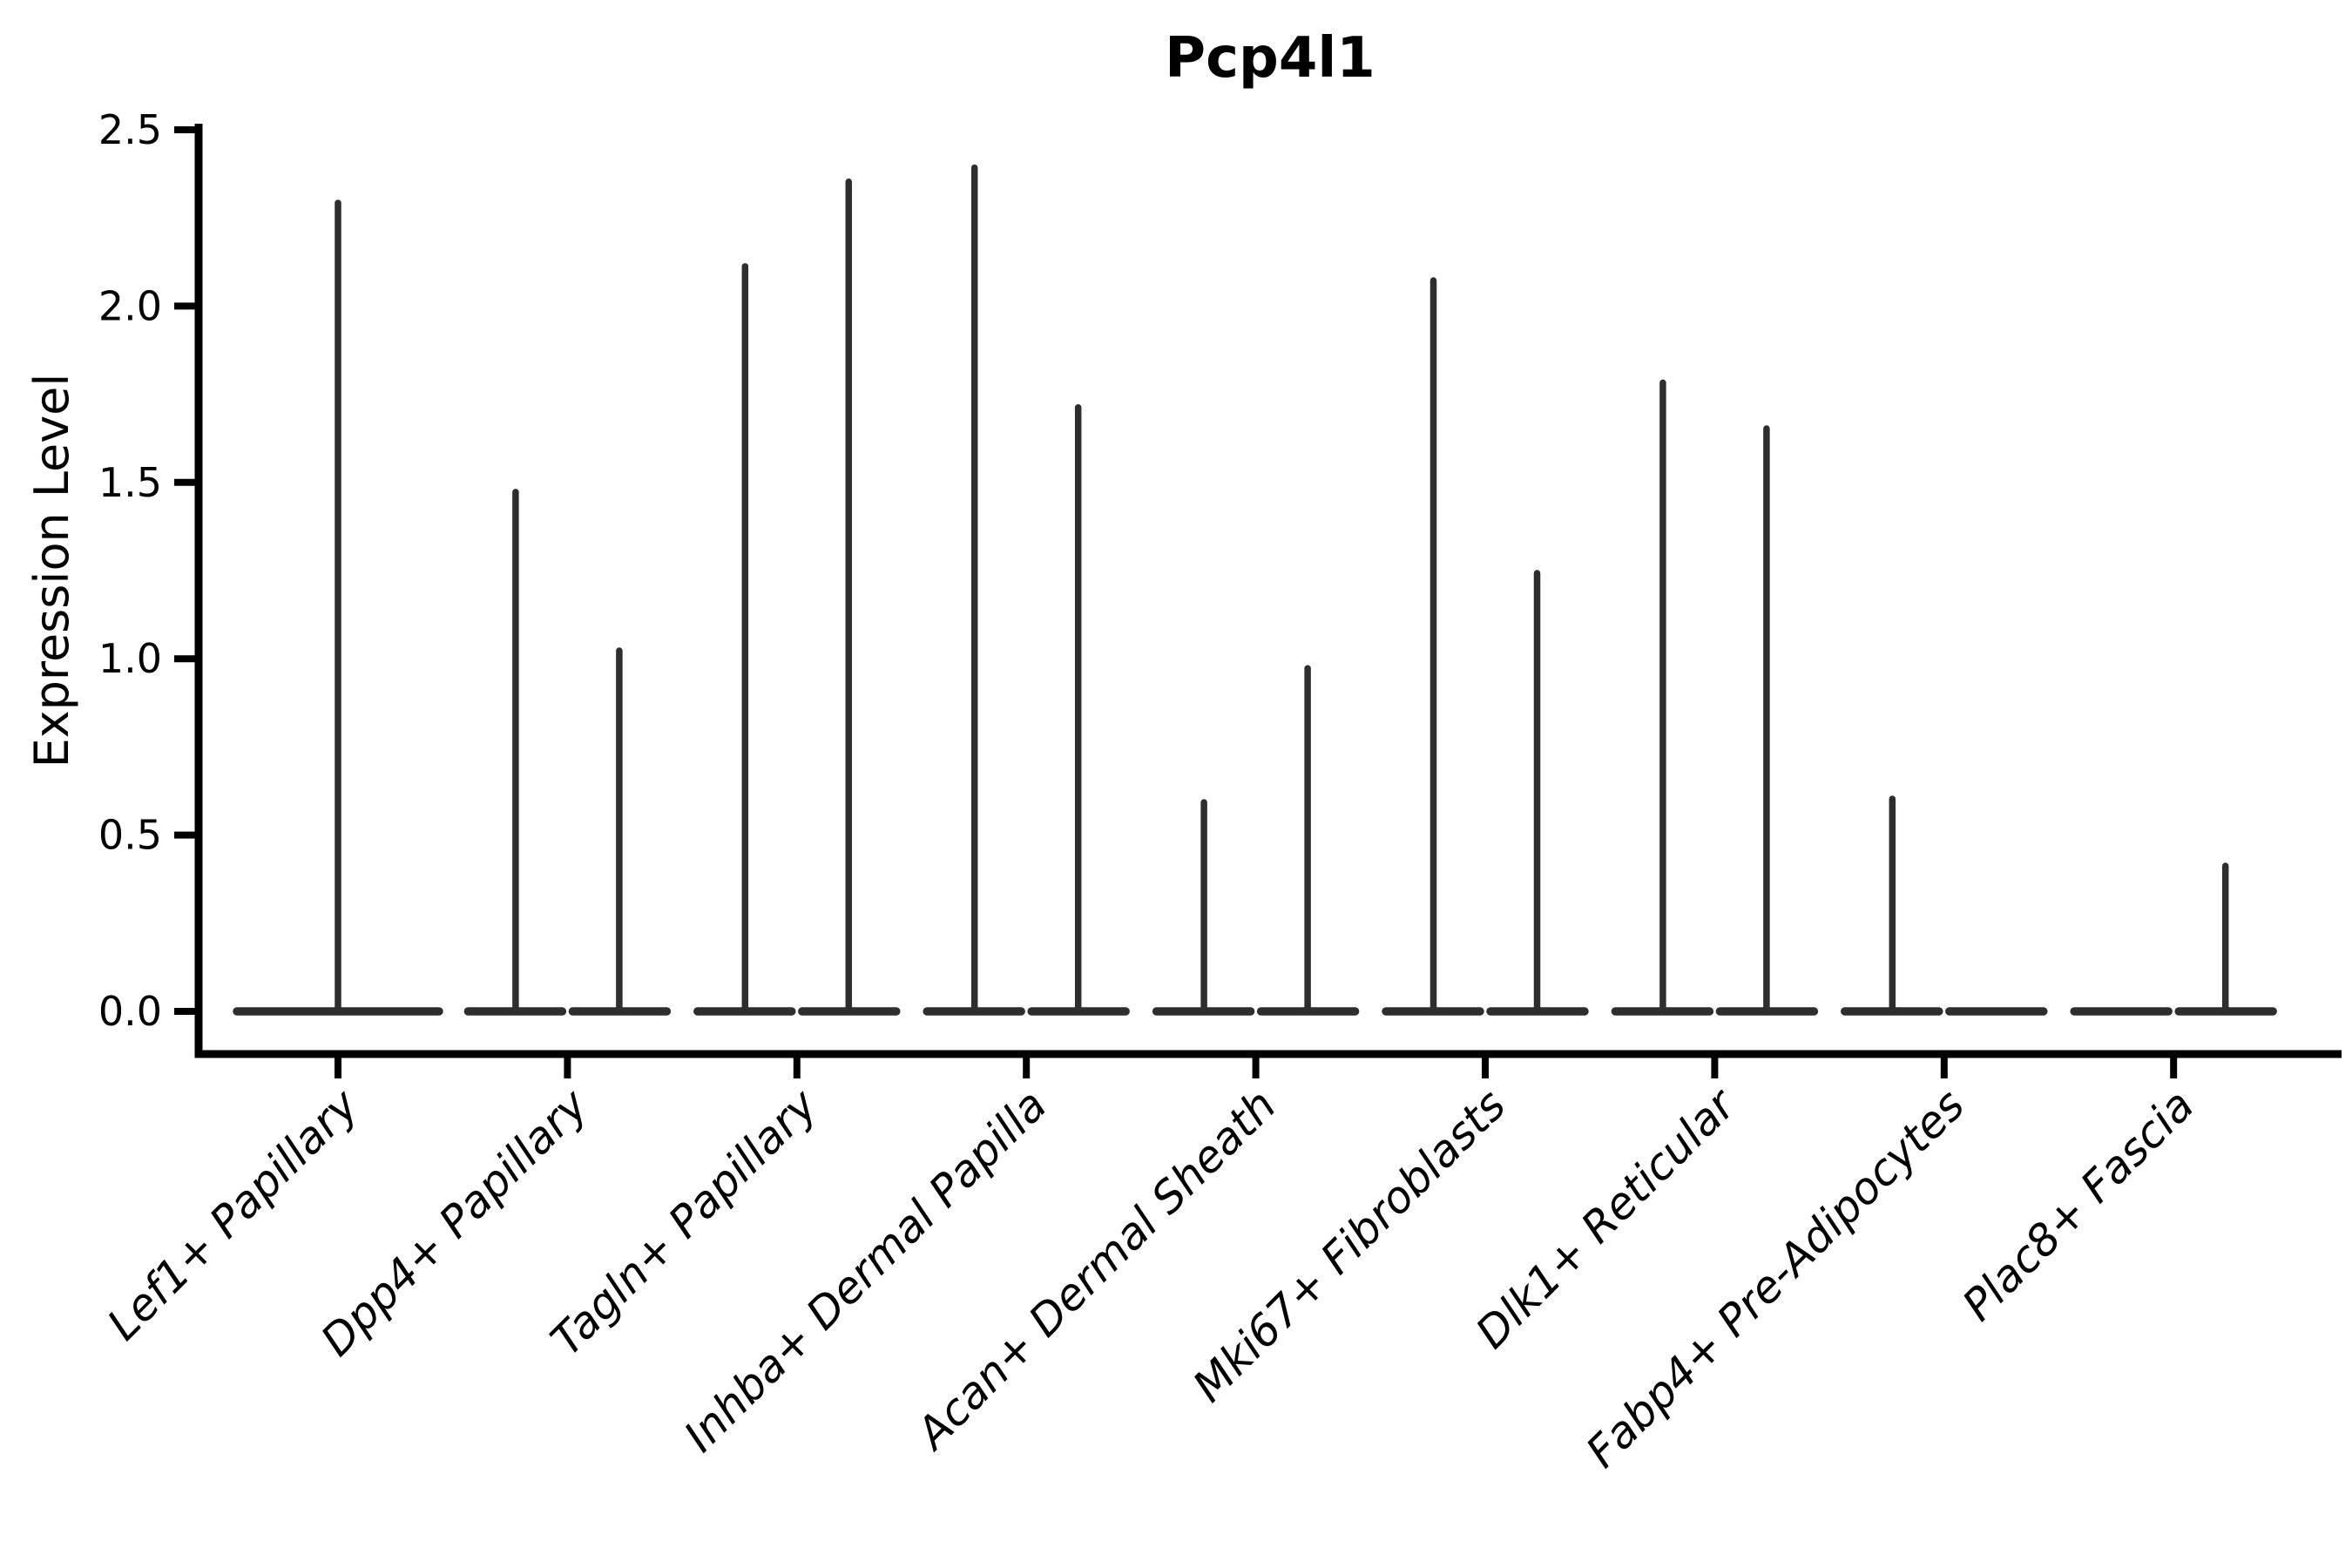 The height and width of the screenshot is (1568, 2352). I want to click on y-tick-label: 1.5, so click(130, 482).